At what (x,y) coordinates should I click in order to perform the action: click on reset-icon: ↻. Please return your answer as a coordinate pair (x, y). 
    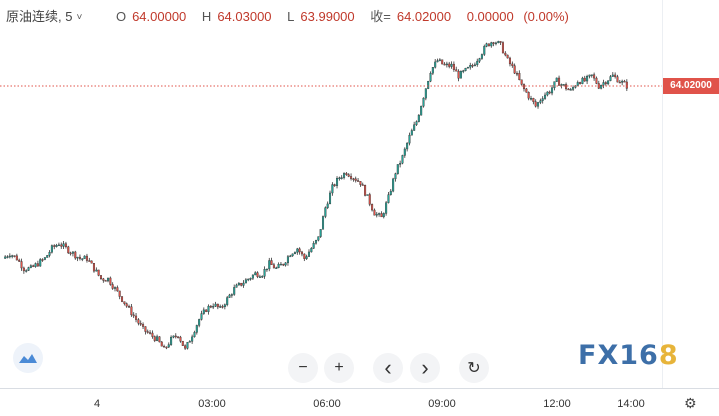
    Looking at the image, I should click on (474, 368).